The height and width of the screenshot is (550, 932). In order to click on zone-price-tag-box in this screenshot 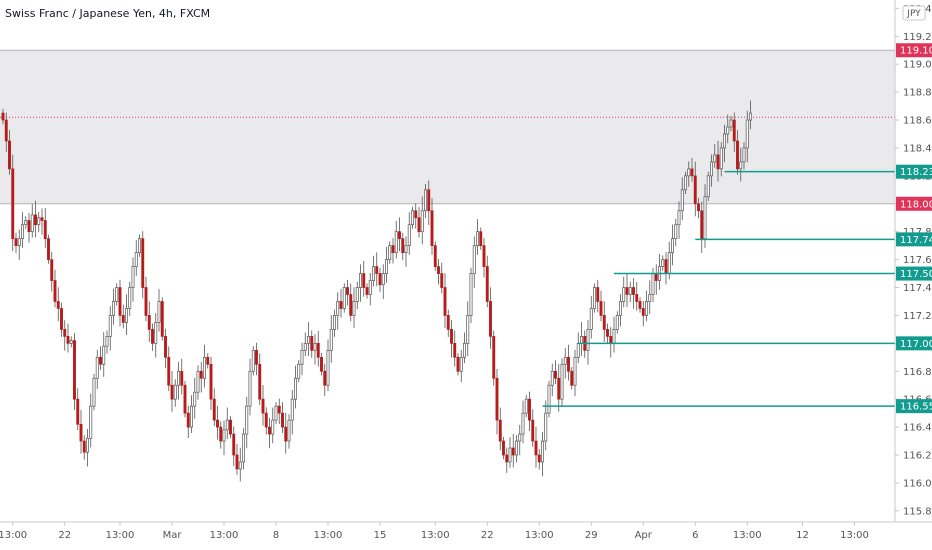, I will do `click(914, 50)`.